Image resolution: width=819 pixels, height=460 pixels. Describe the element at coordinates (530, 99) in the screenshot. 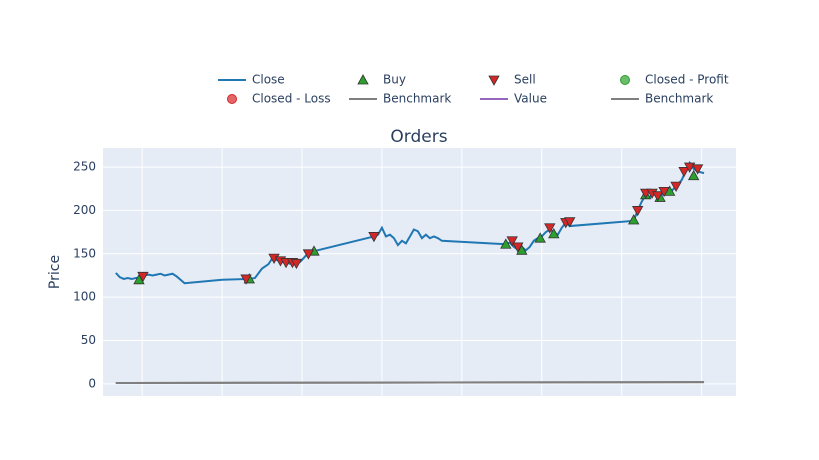

I see `legend-label: Value` at that location.